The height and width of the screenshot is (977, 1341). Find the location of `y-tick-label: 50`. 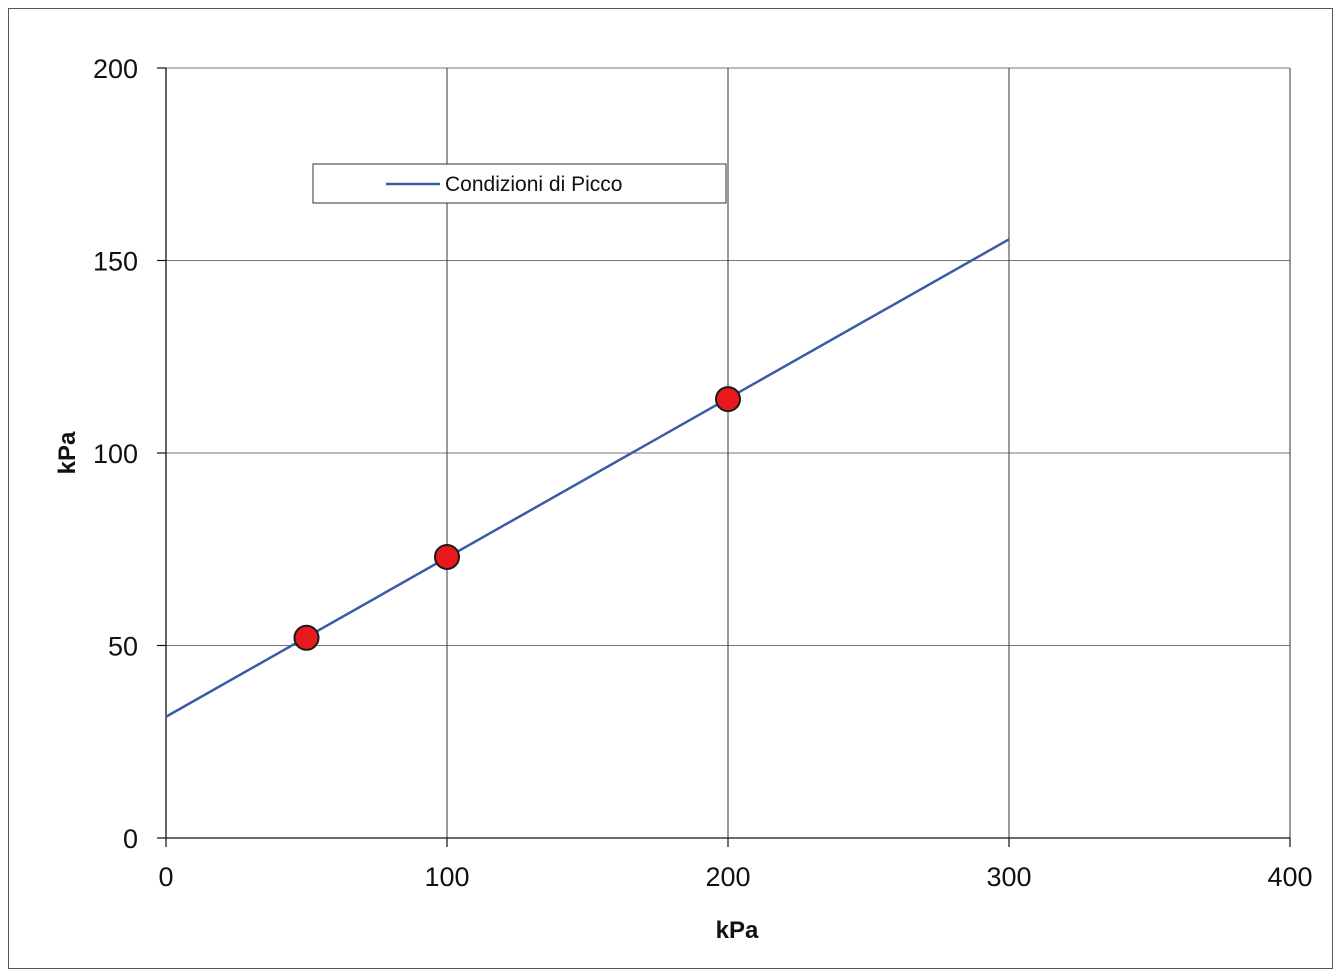

y-tick-label: 50 is located at coordinates (123, 647).